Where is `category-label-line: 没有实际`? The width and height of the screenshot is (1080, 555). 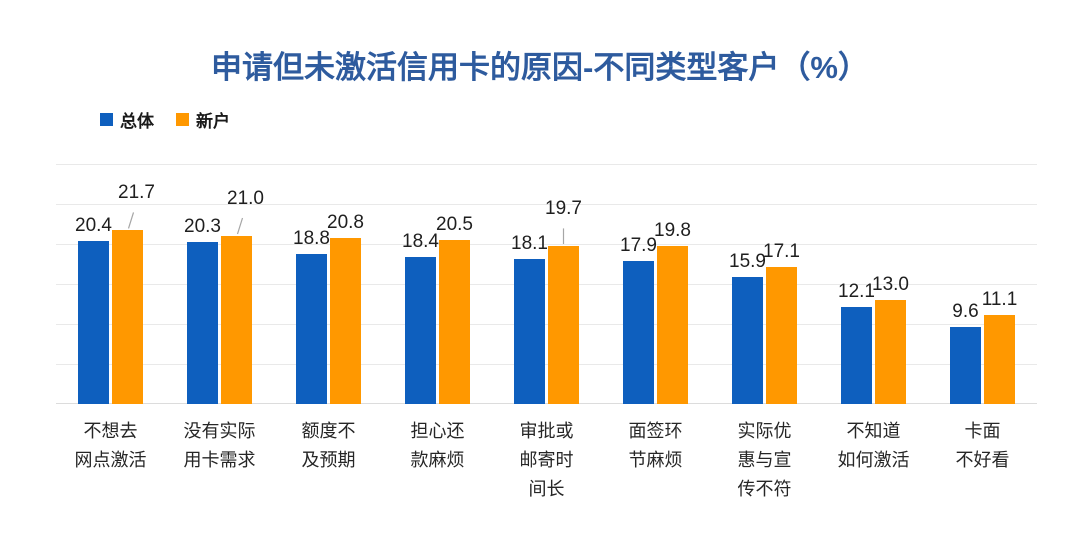
category-label-line: 没有实际 is located at coordinates (219, 431).